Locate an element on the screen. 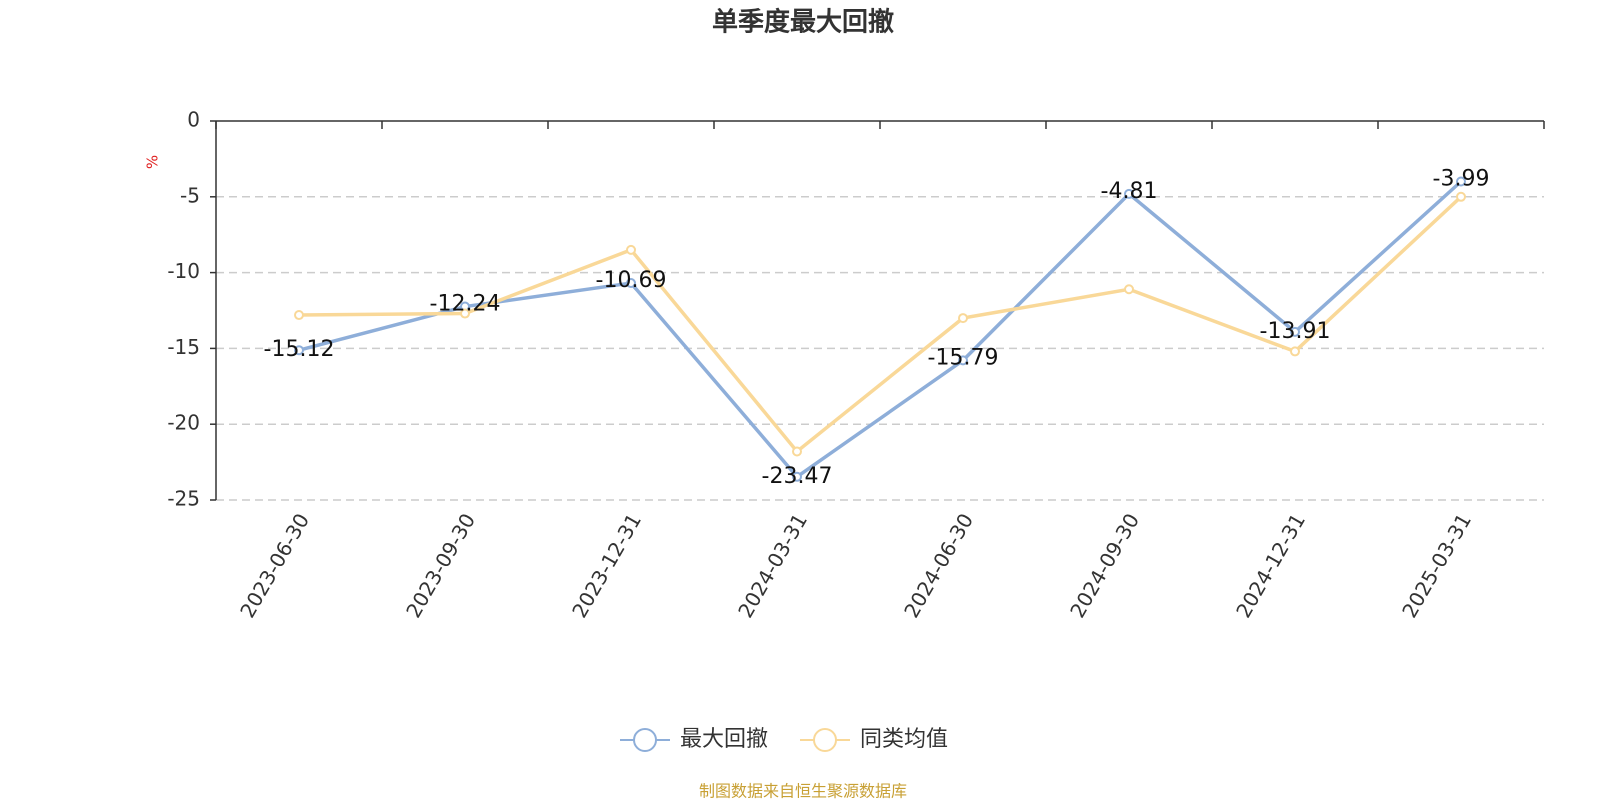 Image resolution: width=1600 pixels, height=800 pixels. x-tick-label: 2024-03-31 is located at coordinates (772, 565).